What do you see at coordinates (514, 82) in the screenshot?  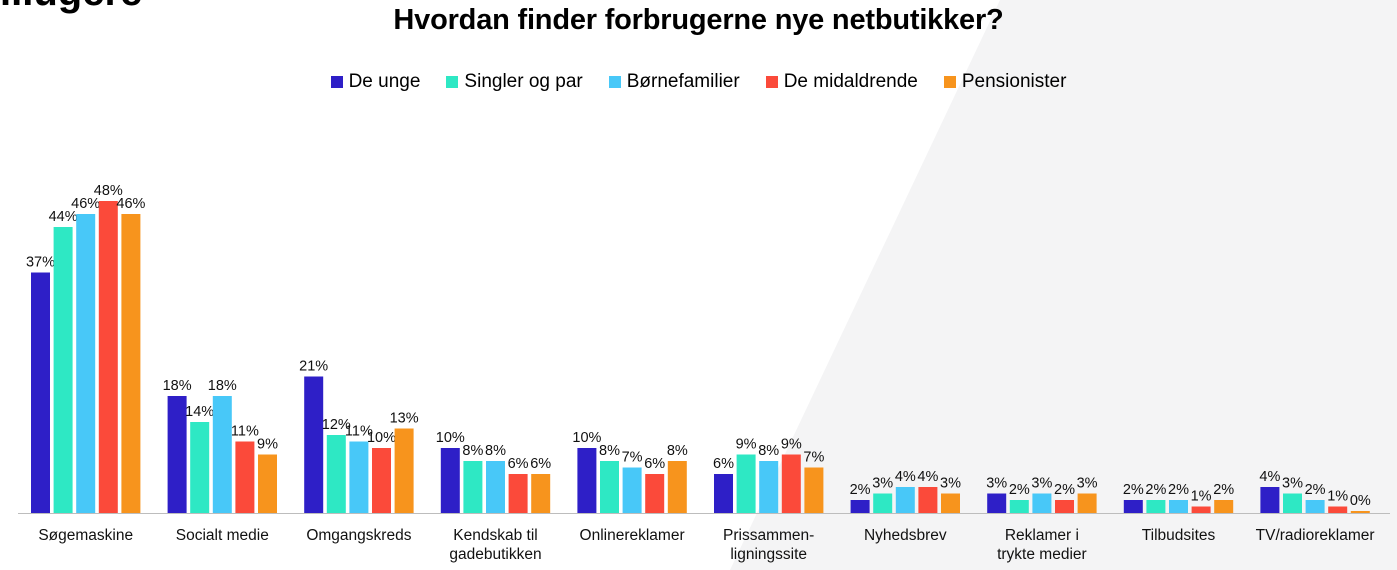 I see `legend-item-1: Singler og par` at bounding box center [514, 82].